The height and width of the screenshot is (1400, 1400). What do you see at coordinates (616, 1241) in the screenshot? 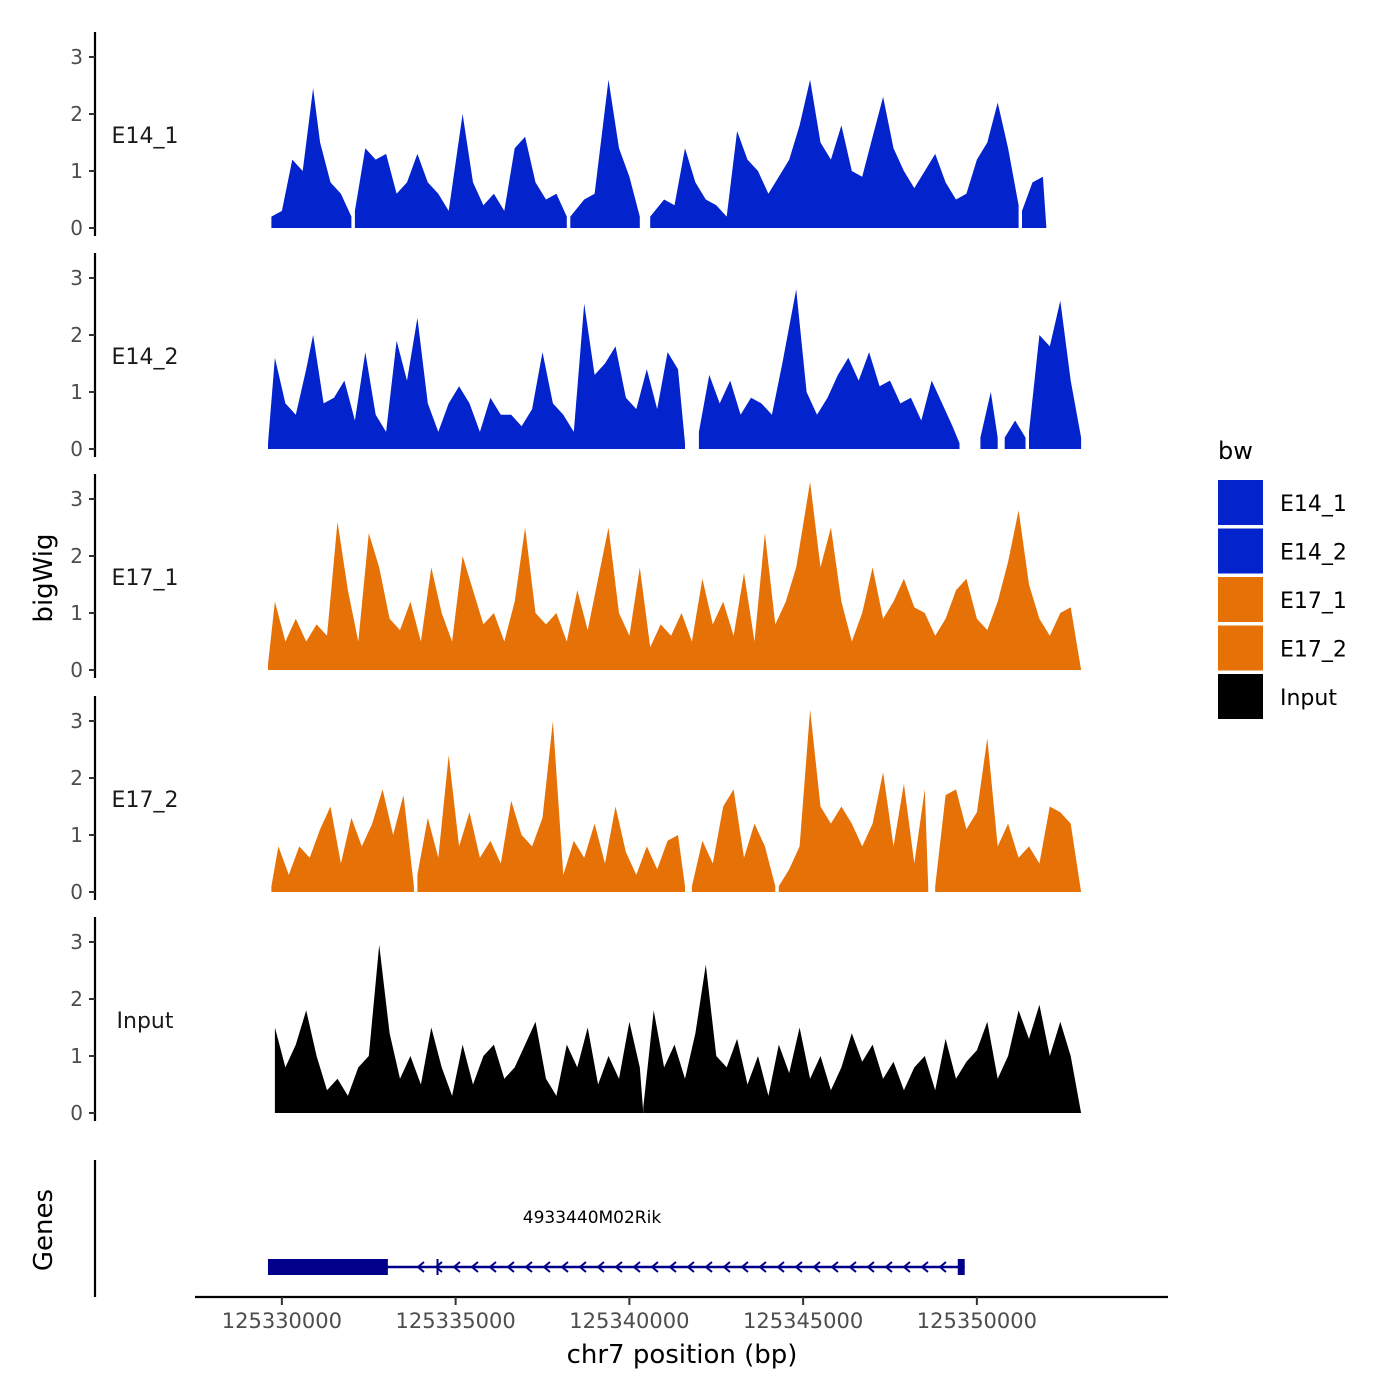
I see `gene-4933440M02Rik: 4933440M02Rik` at bounding box center [616, 1241].